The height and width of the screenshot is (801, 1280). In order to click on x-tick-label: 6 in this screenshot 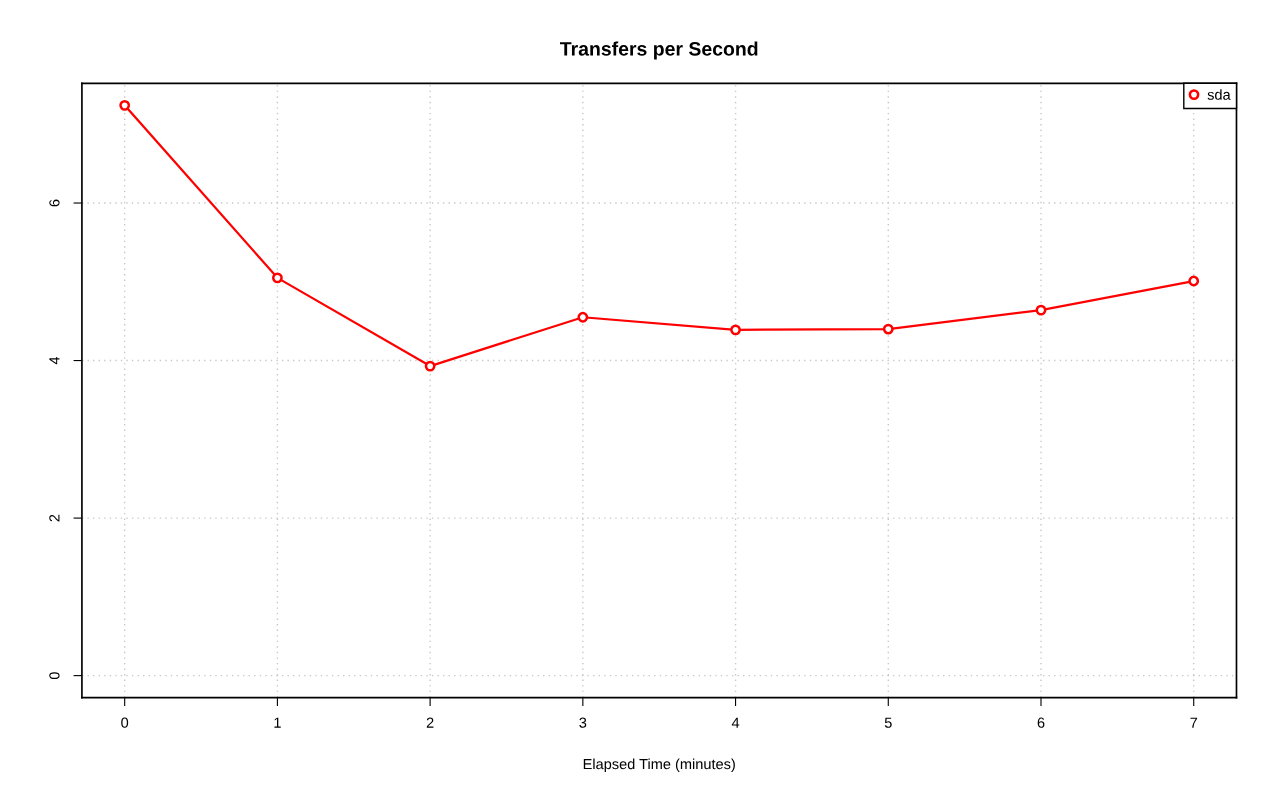, I will do `click(1041, 722)`.